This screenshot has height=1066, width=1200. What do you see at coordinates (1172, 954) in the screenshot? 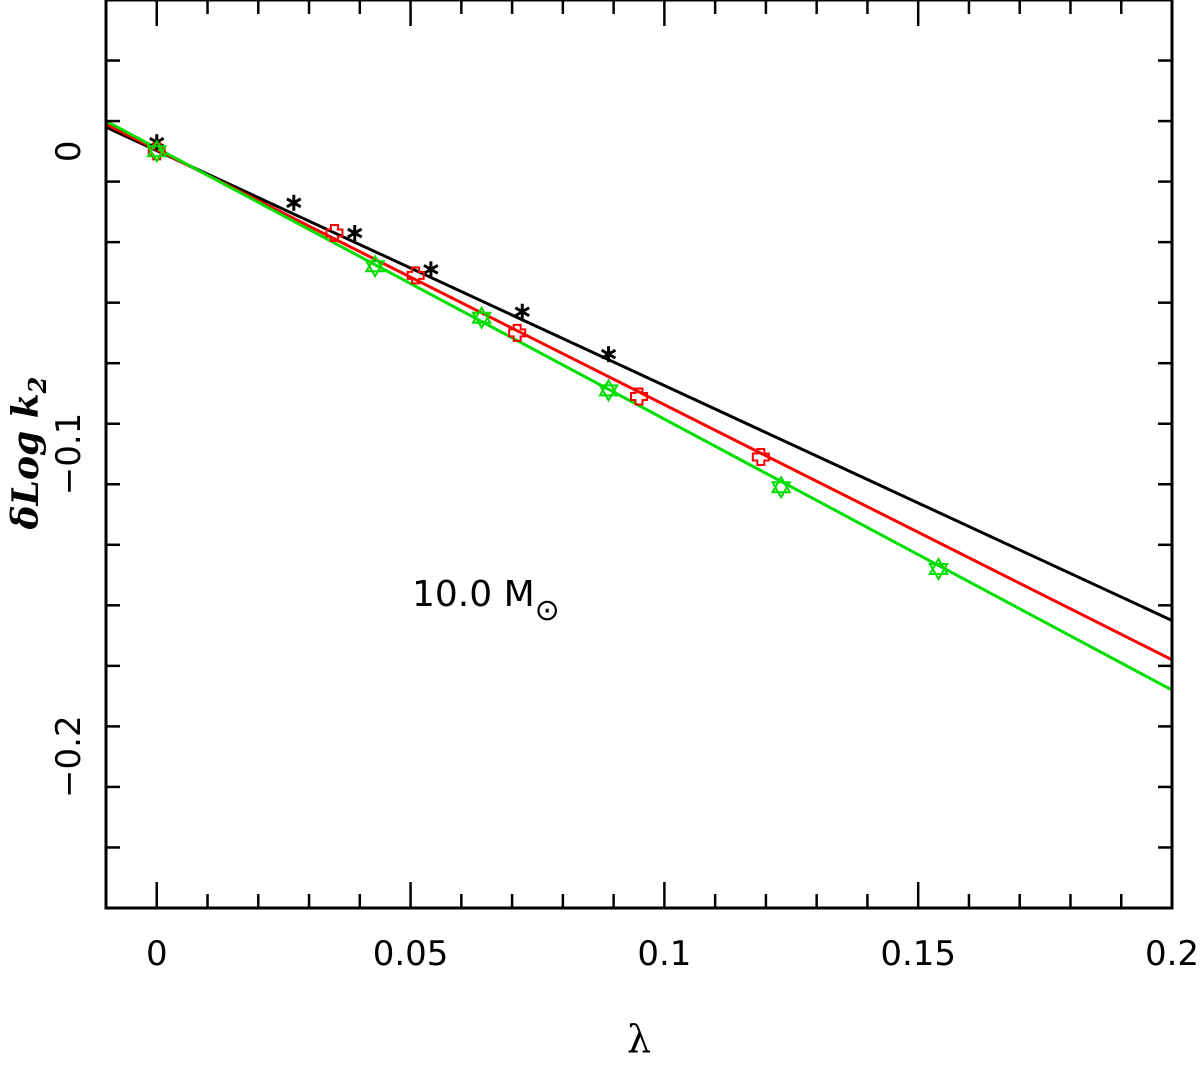
I see `x-tick-label: 0.2` at bounding box center [1172, 954].